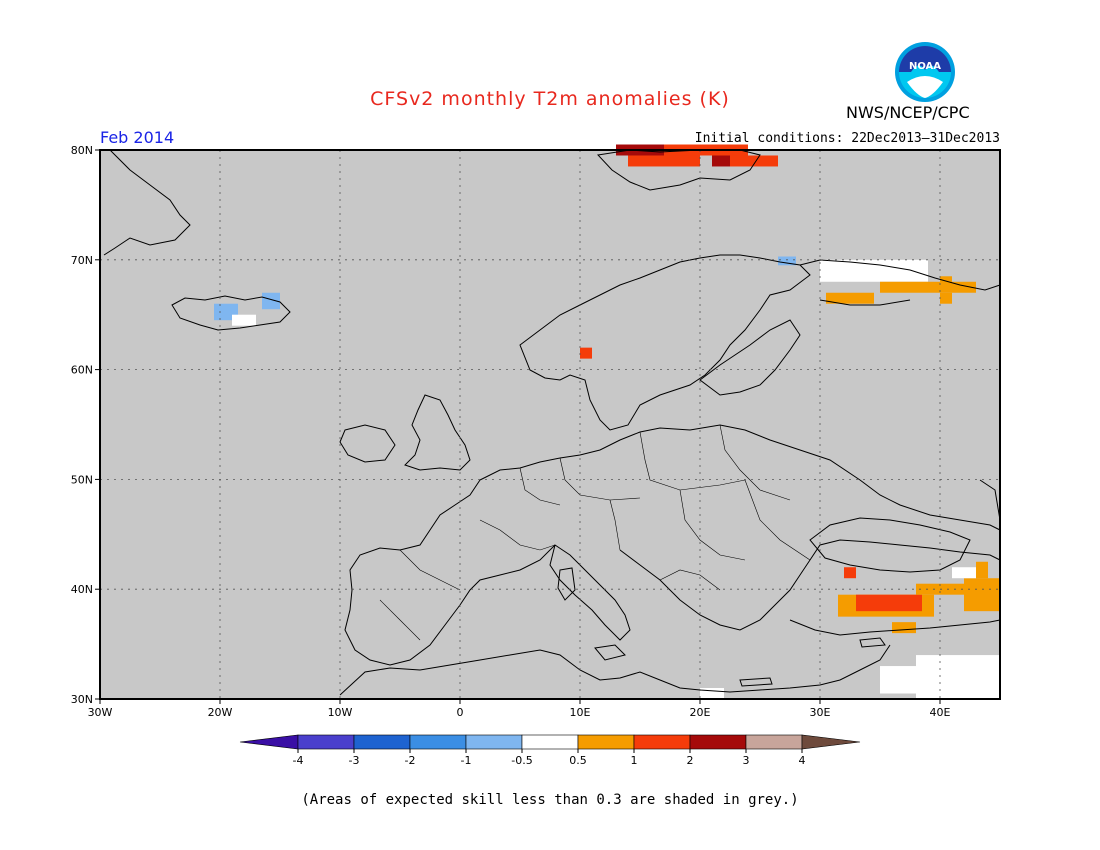 This screenshot has width=1100, height=850. Describe the element at coordinates (925, 66) in the screenshot. I see `noaa-logo-text: NOAA` at that location.